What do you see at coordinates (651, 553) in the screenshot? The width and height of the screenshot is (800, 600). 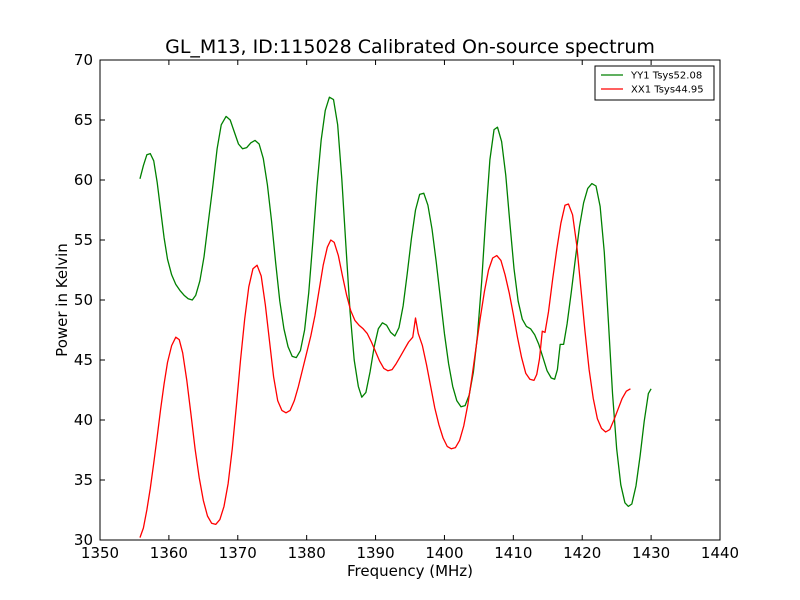 I see `x-tick-label: 1430` at bounding box center [651, 553].